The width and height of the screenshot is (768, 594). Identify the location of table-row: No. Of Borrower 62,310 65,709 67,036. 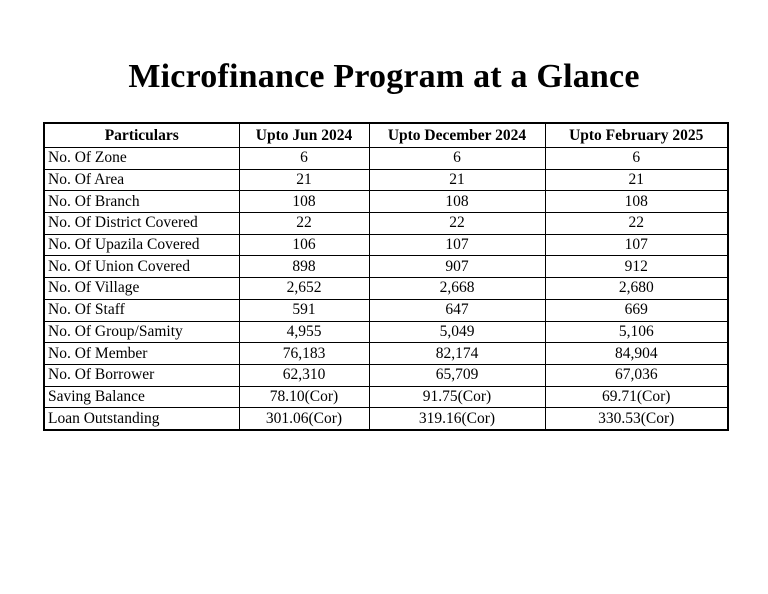
(386, 375).